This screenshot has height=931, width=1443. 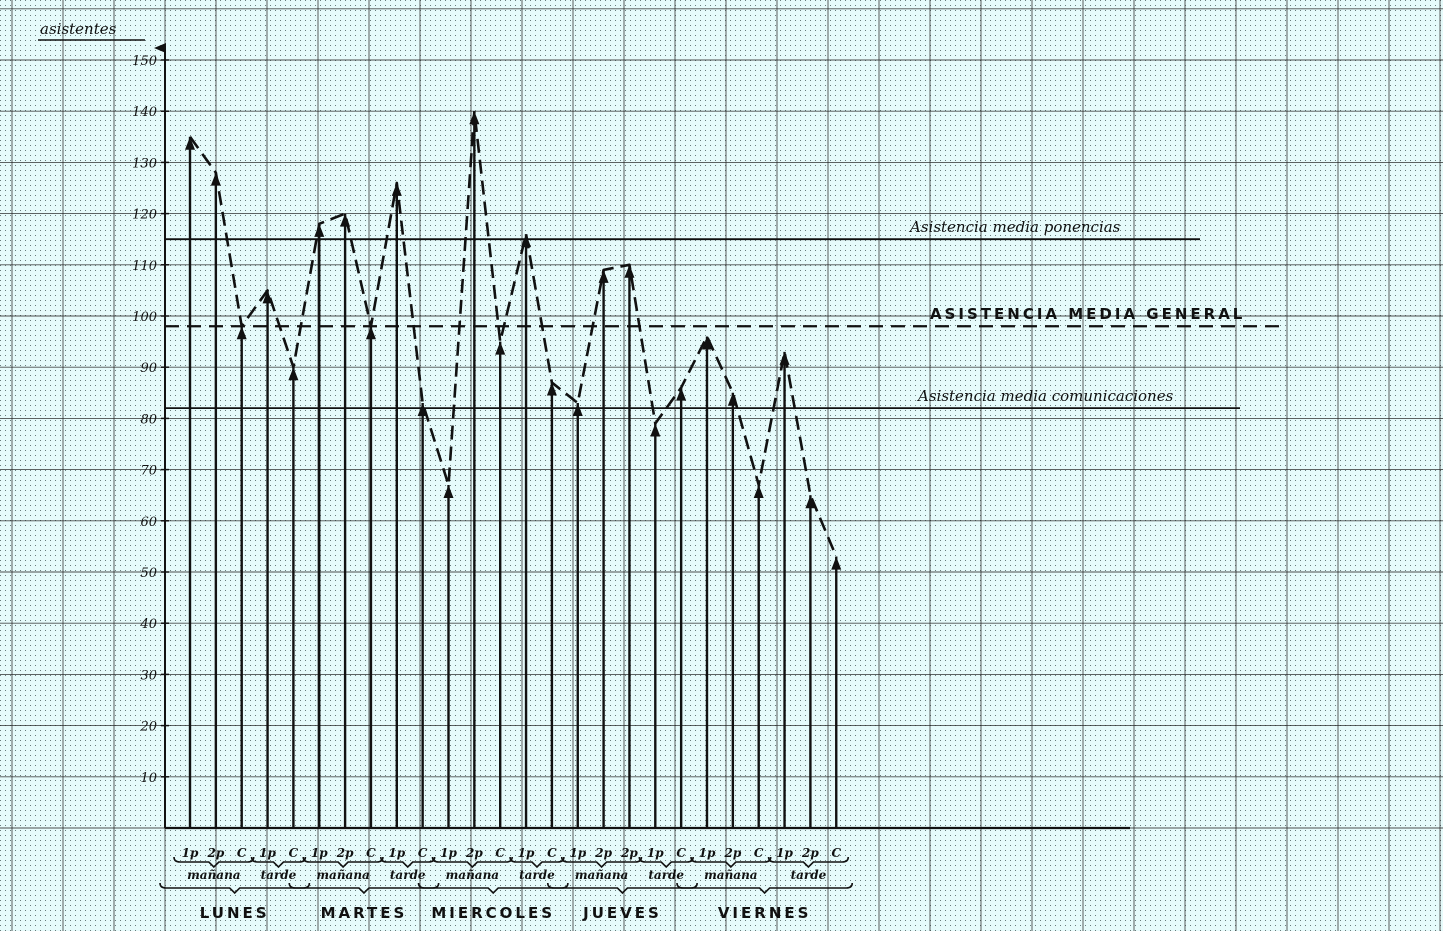 I want to click on y-tick-label: 50, so click(x=148, y=573).